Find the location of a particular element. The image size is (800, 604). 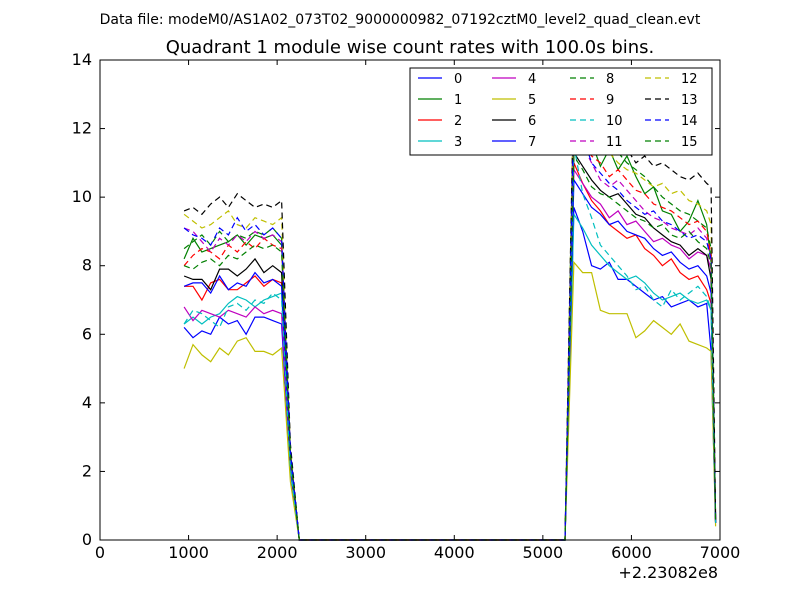

x-tick-label: 1000 is located at coordinates (188, 552).